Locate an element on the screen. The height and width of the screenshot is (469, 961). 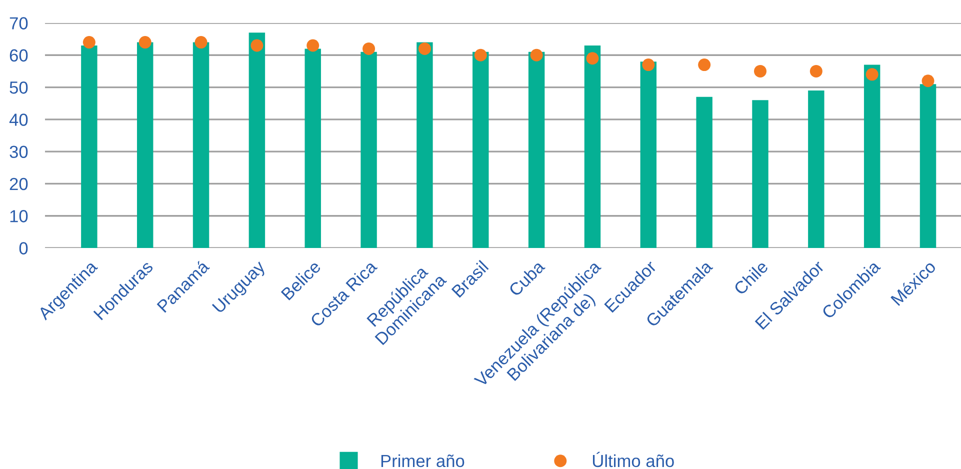
y-tick-label: 30 is located at coordinates (19, 152).